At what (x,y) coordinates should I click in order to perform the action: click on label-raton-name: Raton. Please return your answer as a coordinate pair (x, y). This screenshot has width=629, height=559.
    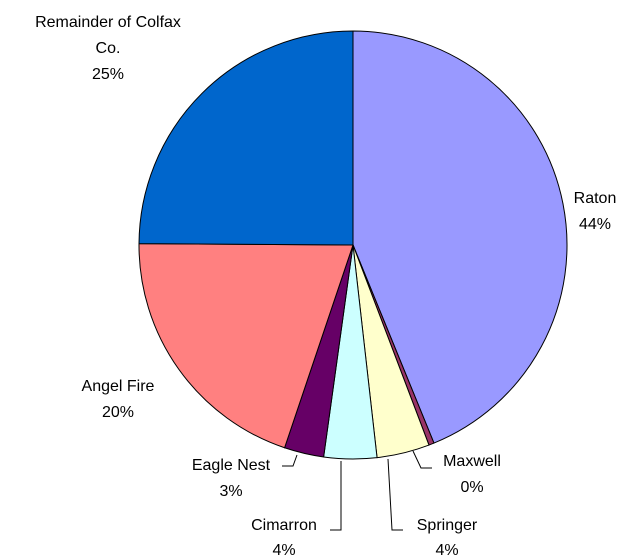
    Looking at the image, I should click on (595, 198).